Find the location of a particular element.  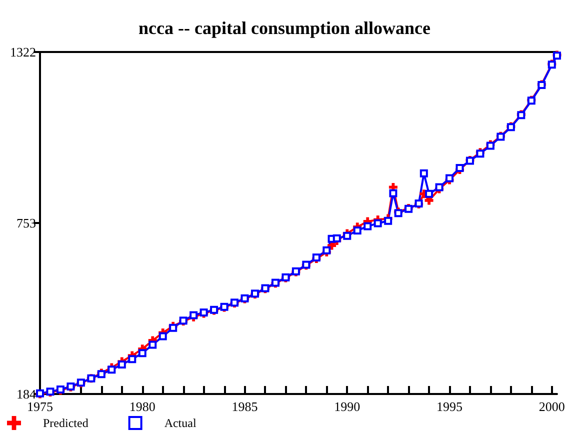

x-tick-label: 1975 is located at coordinates (40, 406).